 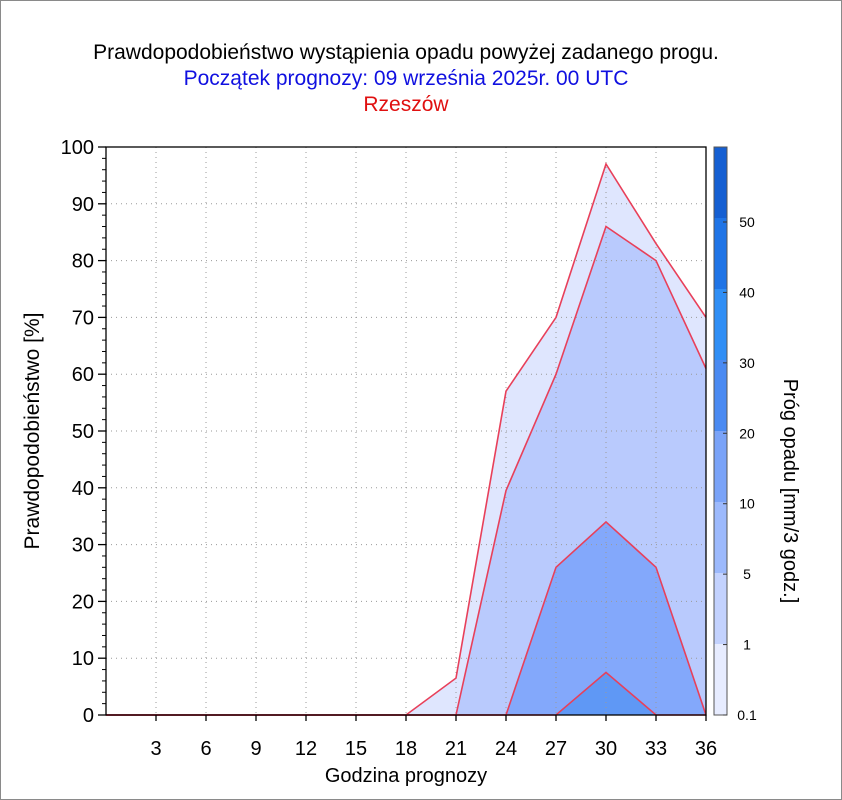 I want to click on colorbar-border, so click(x=720, y=431).